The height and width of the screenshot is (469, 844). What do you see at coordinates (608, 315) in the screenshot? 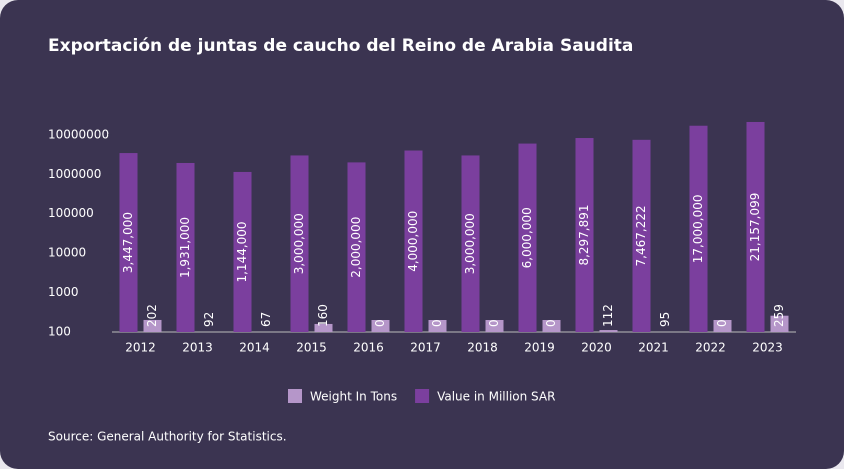
I see `value-label: 112` at bounding box center [608, 315].